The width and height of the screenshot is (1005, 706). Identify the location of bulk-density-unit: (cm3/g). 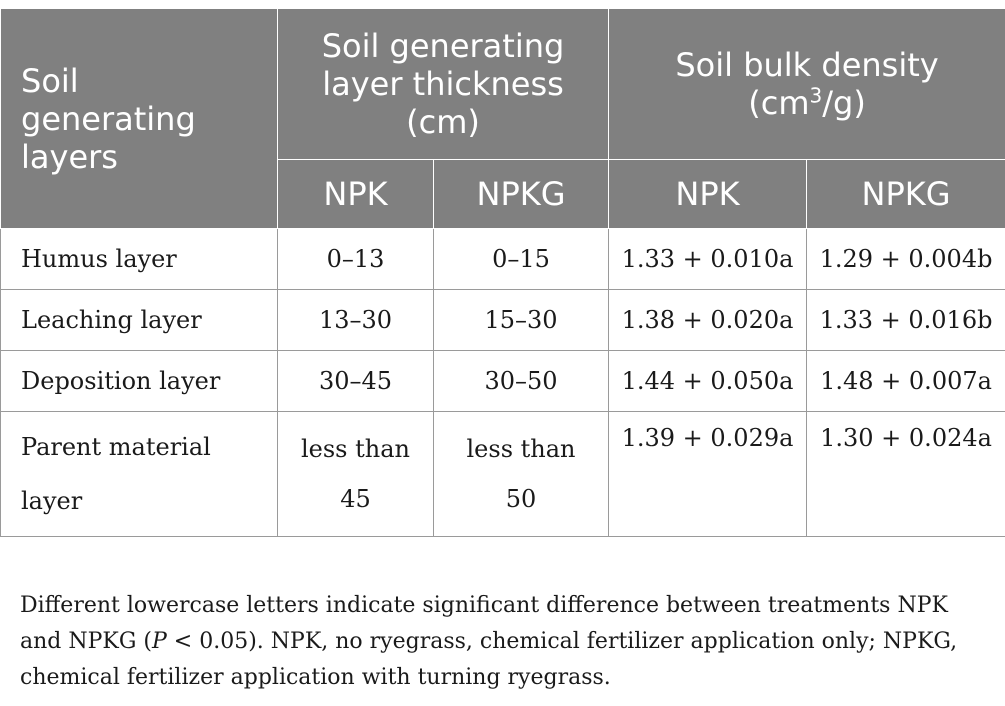
(807, 102).